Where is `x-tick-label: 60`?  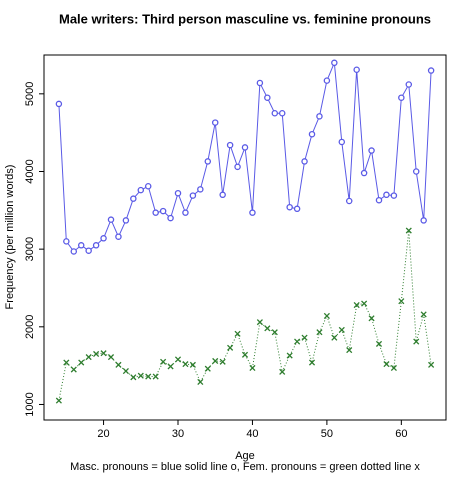
x-tick-label: 60 is located at coordinates (401, 434).